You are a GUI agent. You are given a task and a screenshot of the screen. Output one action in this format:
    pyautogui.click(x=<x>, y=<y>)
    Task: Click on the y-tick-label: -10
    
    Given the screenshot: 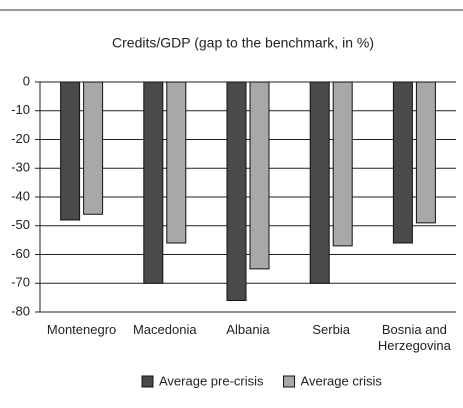 What is the action you would take?
    pyautogui.click(x=20, y=109)
    